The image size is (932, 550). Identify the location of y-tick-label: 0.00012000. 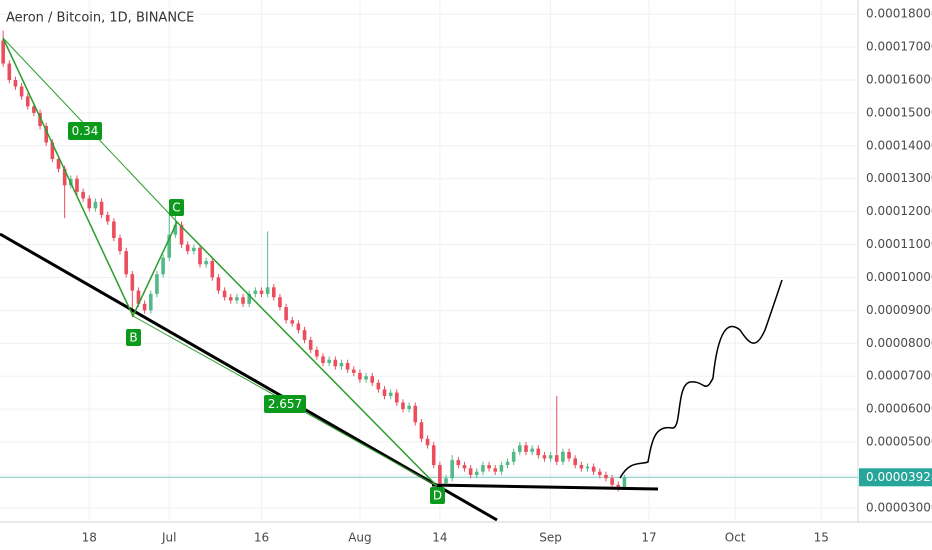
(899, 211).